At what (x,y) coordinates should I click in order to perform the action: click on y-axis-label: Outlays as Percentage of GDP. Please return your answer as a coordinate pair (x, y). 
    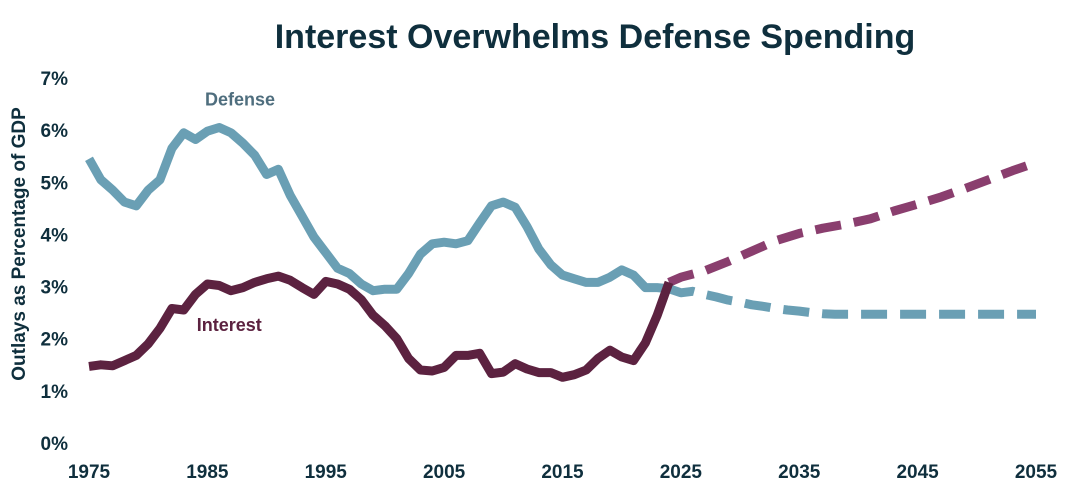
    Looking at the image, I should click on (19, 244).